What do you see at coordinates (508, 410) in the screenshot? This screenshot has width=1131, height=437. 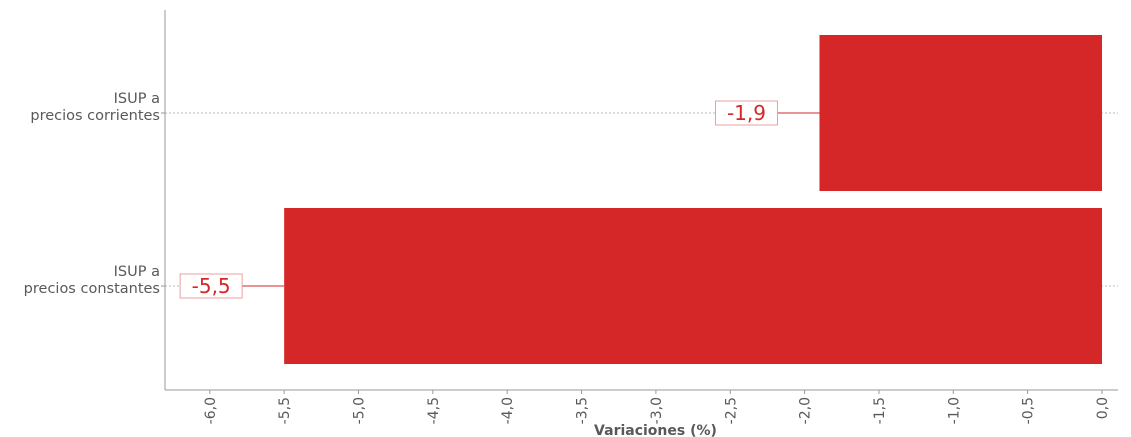 I see `x-tick-label: -4,0` at bounding box center [508, 410].